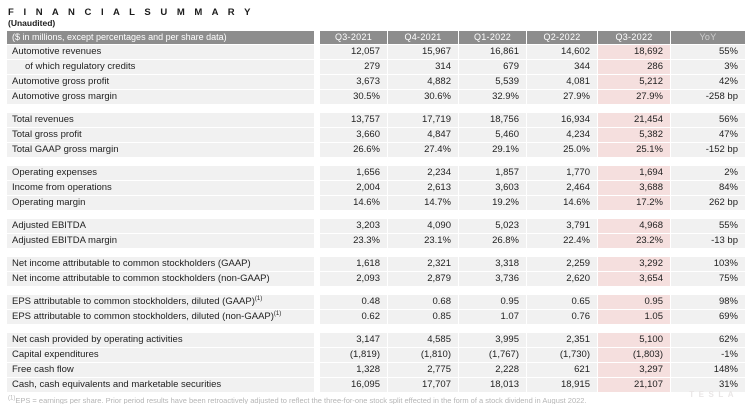 The image size is (750, 404). I want to click on cell-value: 23.3%, so click(353, 241).